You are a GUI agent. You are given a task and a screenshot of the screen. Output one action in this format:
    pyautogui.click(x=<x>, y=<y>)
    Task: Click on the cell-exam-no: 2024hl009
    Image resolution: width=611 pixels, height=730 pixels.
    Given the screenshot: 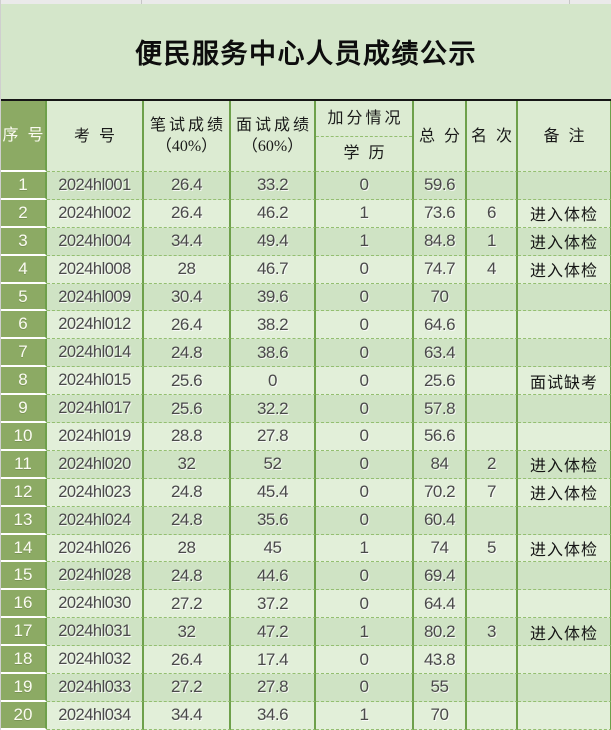 What is the action you would take?
    pyautogui.click(x=95, y=297)
    